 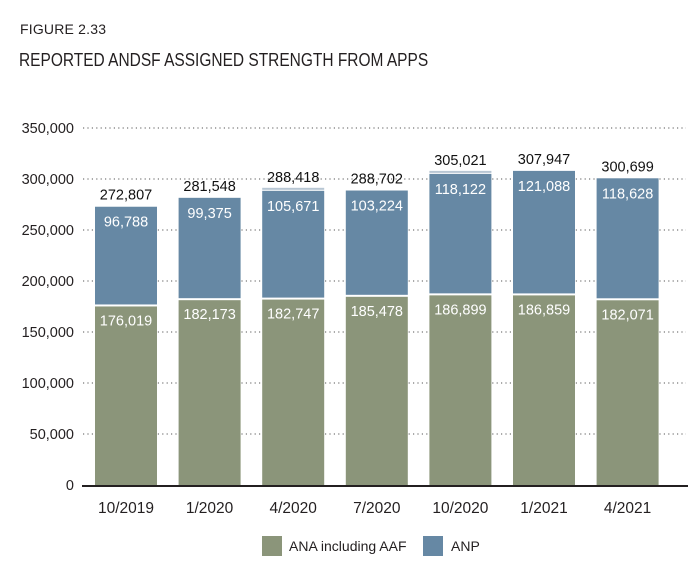 I want to click on legend-label-ana: ANA including AAF, so click(x=348, y=546).